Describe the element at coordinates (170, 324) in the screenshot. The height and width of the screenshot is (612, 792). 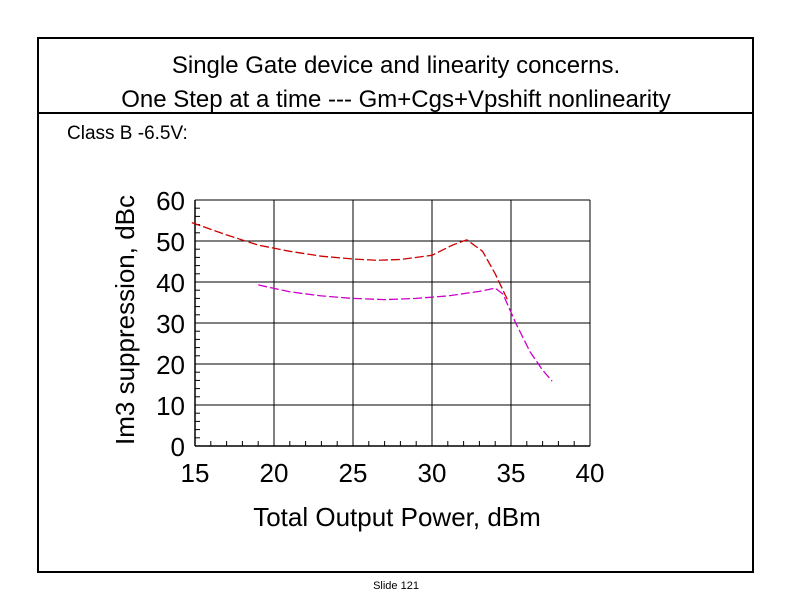
I see `y-tick-label: 30` at that location.